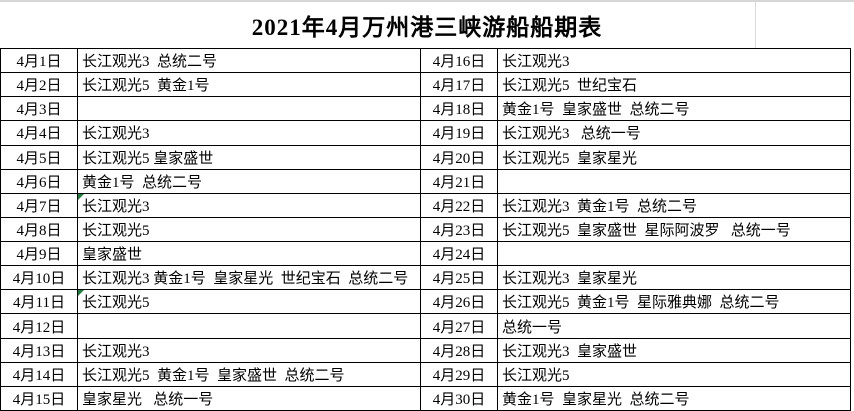  I want to click on ships-cell: 皇家盛世, so click(249, 254).